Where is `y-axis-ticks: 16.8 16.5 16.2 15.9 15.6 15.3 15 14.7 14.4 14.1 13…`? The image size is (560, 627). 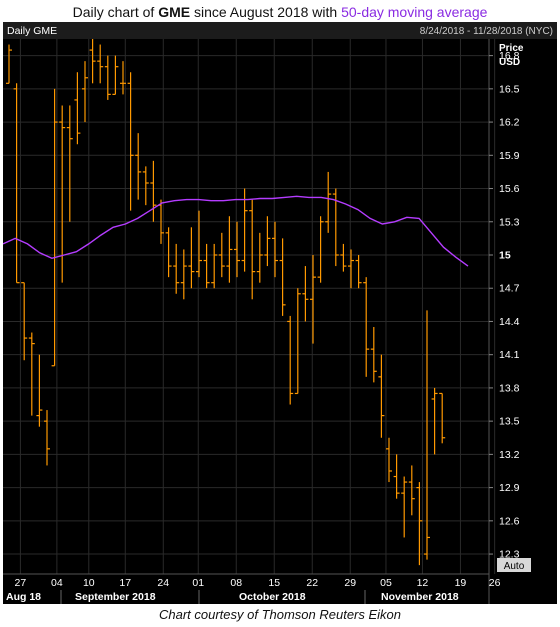 y-axis-ticks: 16.8 16.5 16.2 15.9 15.6 15.3 15 14.7 14.4 14.1 13… is located at coordinates (504, 305).